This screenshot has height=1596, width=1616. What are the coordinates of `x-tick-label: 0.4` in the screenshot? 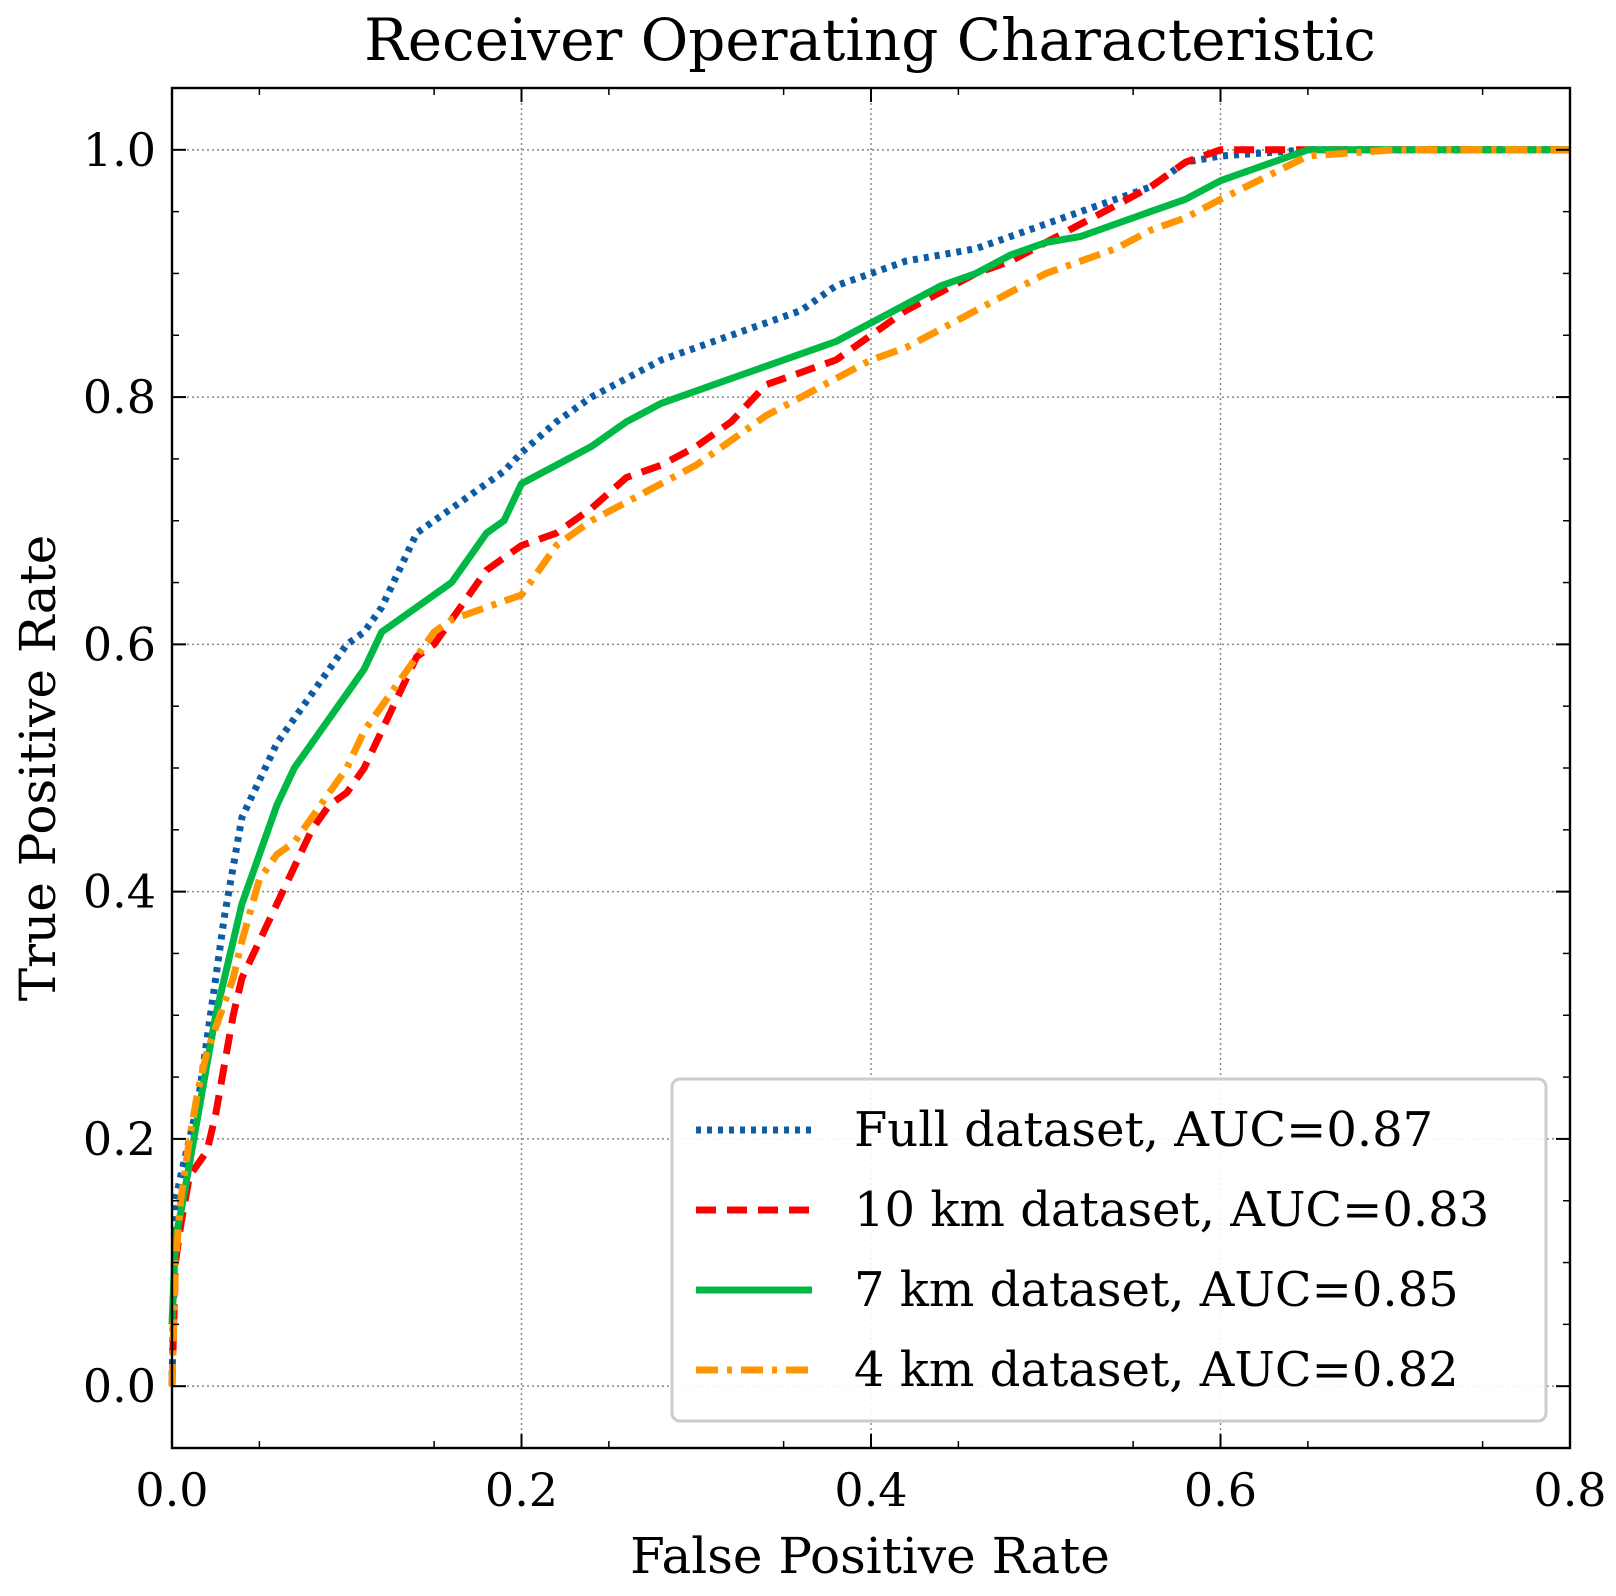 It's located at (870, 1490).